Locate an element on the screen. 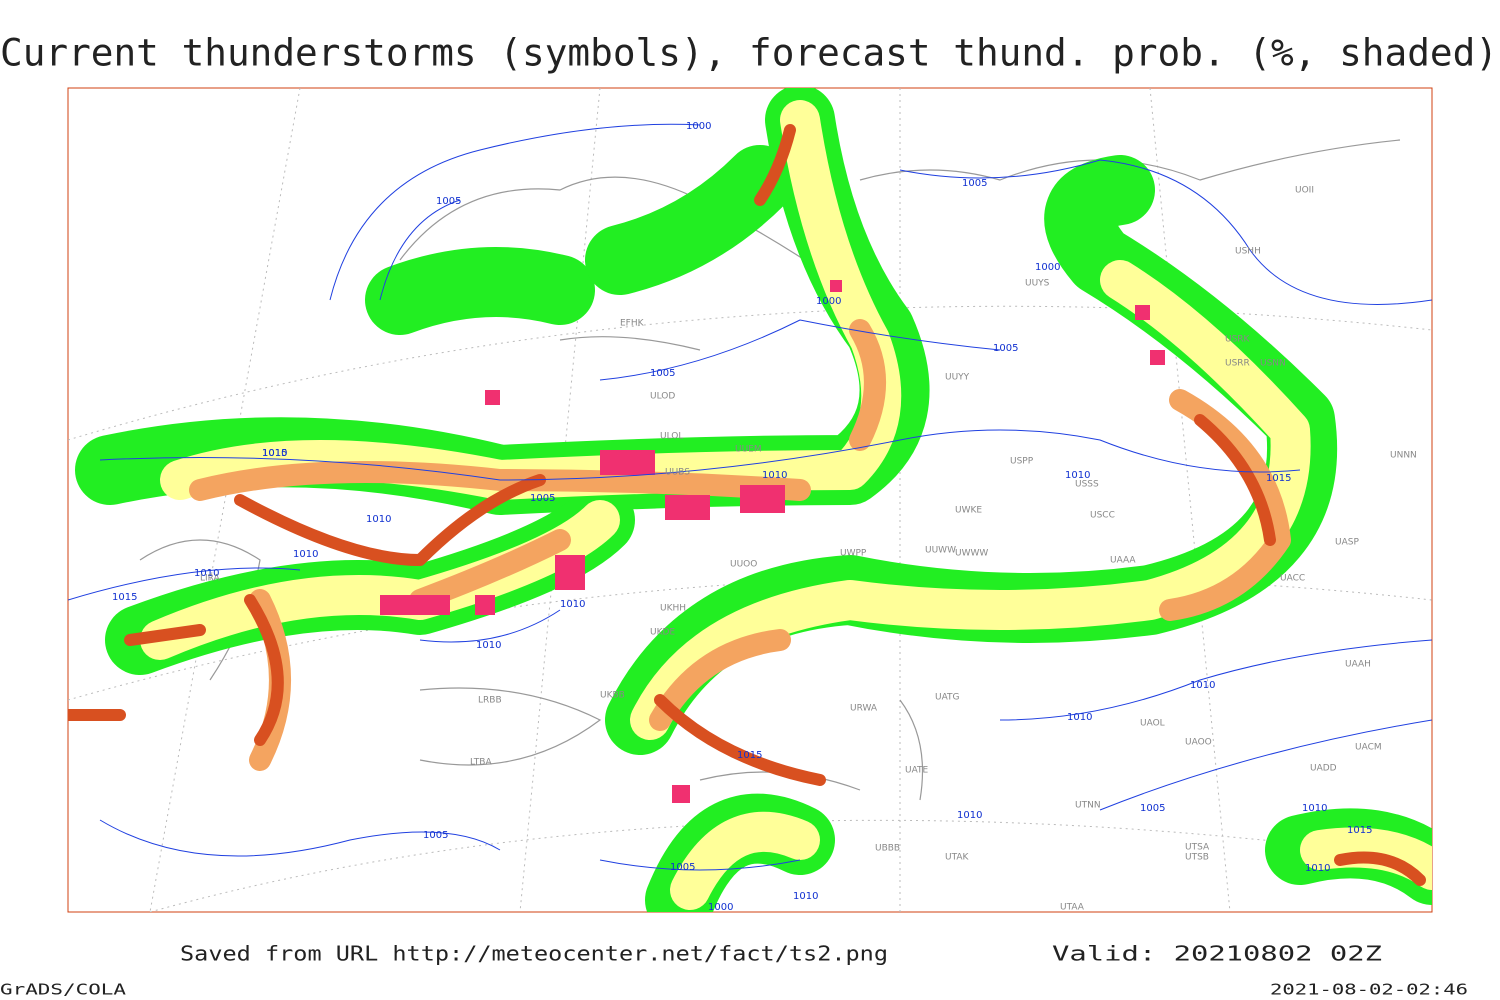  station-label: UUBS is located at coordinates (677, 473).